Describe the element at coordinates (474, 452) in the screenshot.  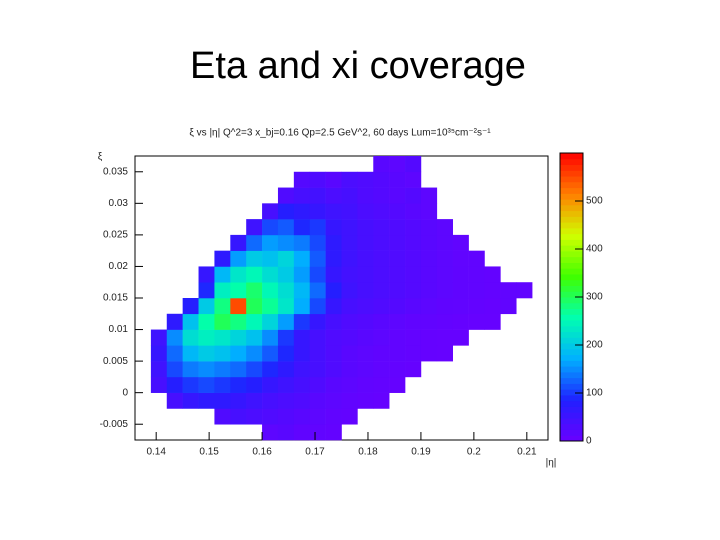
I see `x-tick-label: 0.2` at that location.